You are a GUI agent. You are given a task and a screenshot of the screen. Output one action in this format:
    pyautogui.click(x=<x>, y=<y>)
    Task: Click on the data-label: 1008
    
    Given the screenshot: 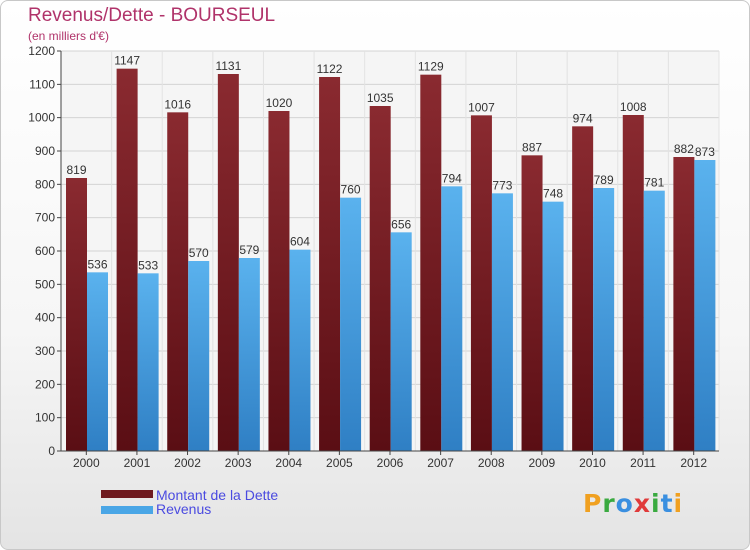 What is the action you would take?
    pyautogui.click(x=633, y=107)
    